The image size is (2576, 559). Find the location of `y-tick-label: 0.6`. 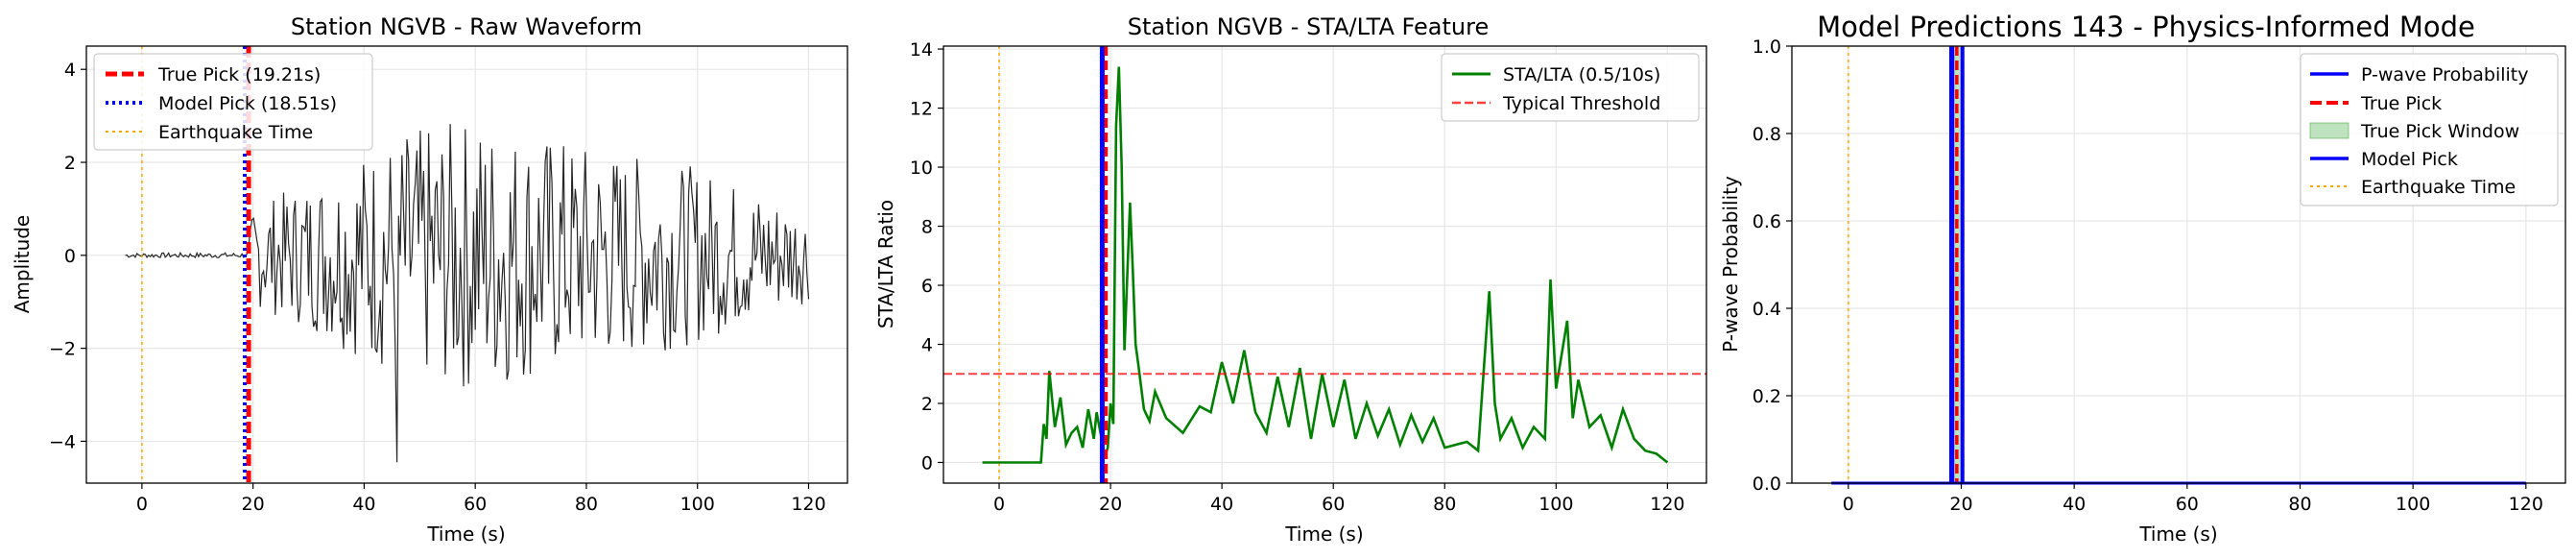

y-tick-label: 0.6 is located at coordinates (1767, 221).